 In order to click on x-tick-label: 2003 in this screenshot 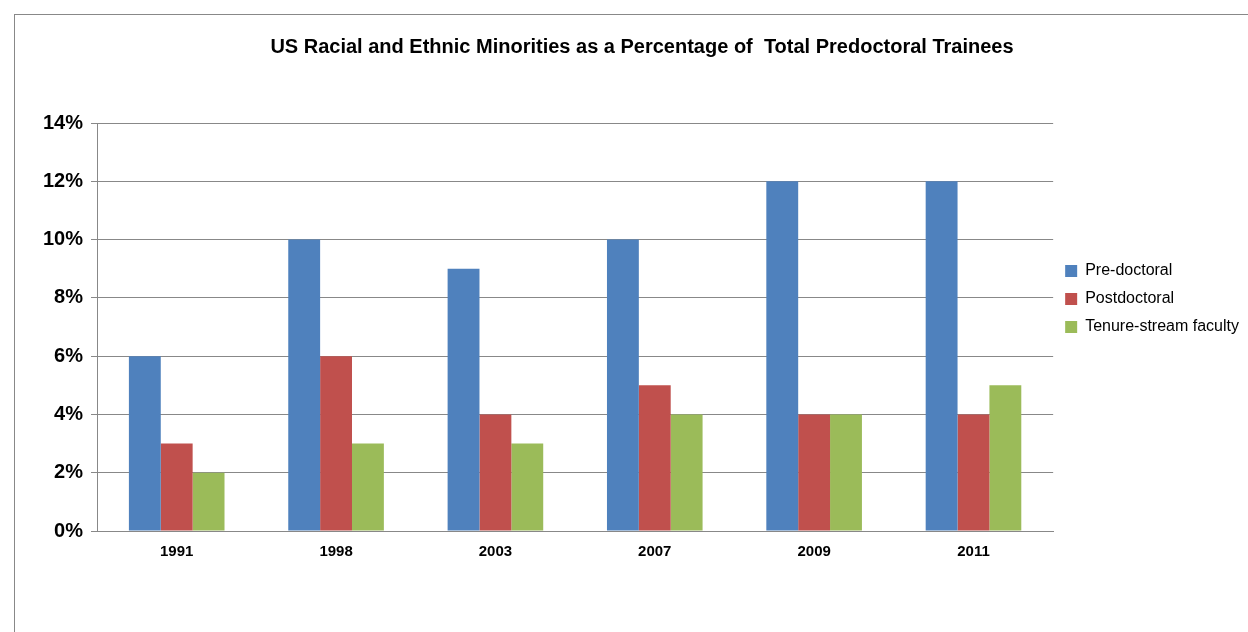, I will do `click(495, 551)`.